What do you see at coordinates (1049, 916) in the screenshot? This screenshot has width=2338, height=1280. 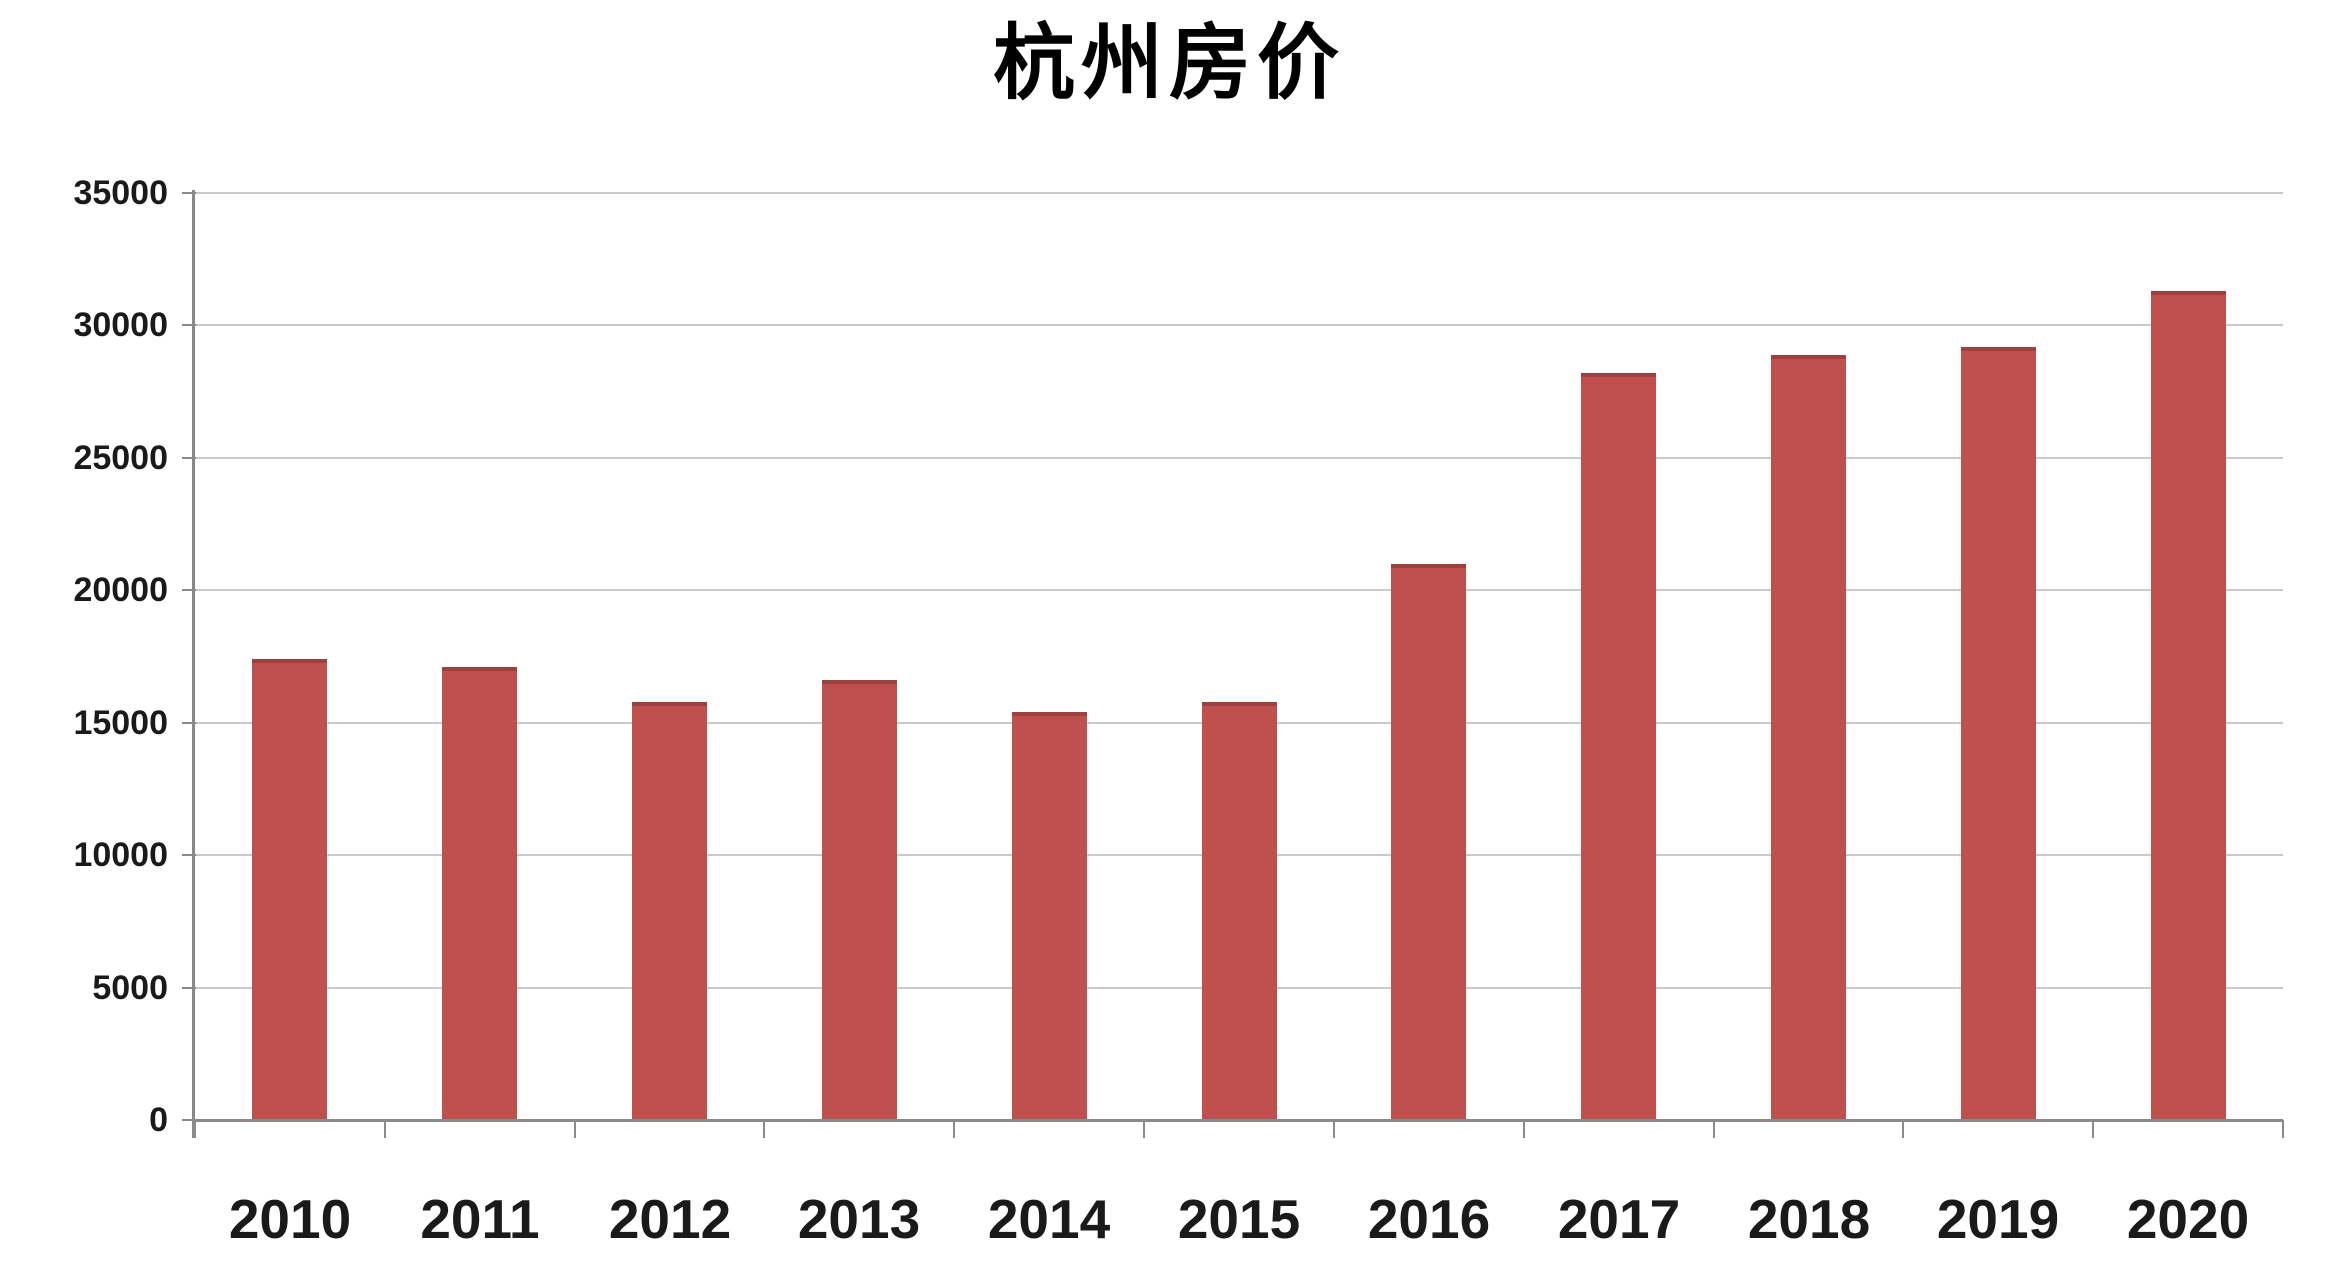 I see `bar-2014` at bounding box center [1049, 916].